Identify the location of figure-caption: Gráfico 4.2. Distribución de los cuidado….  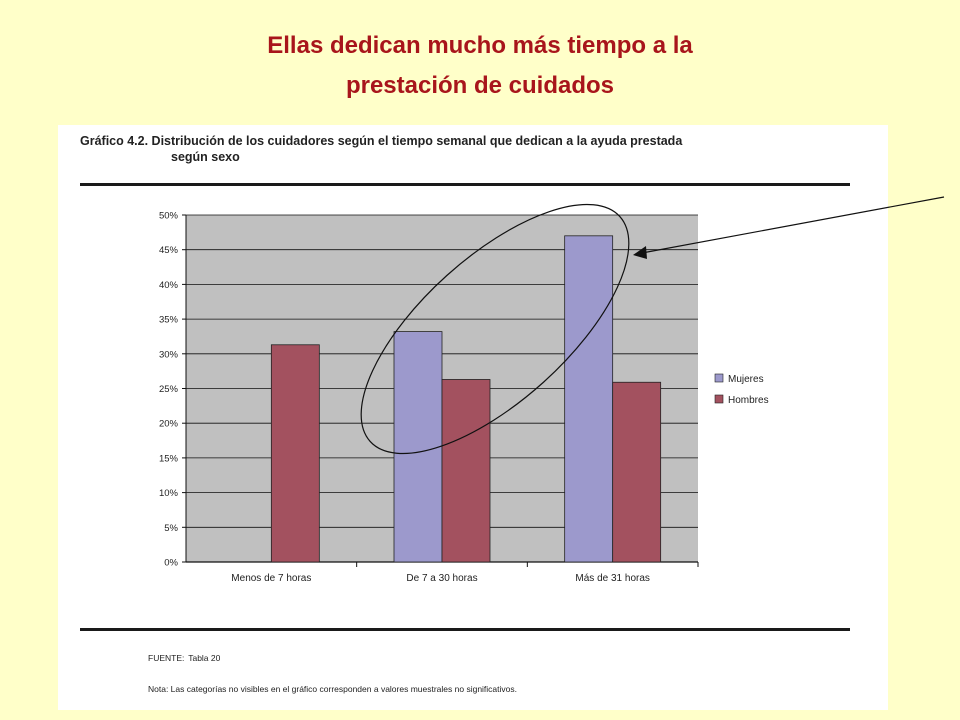
(460, 149).